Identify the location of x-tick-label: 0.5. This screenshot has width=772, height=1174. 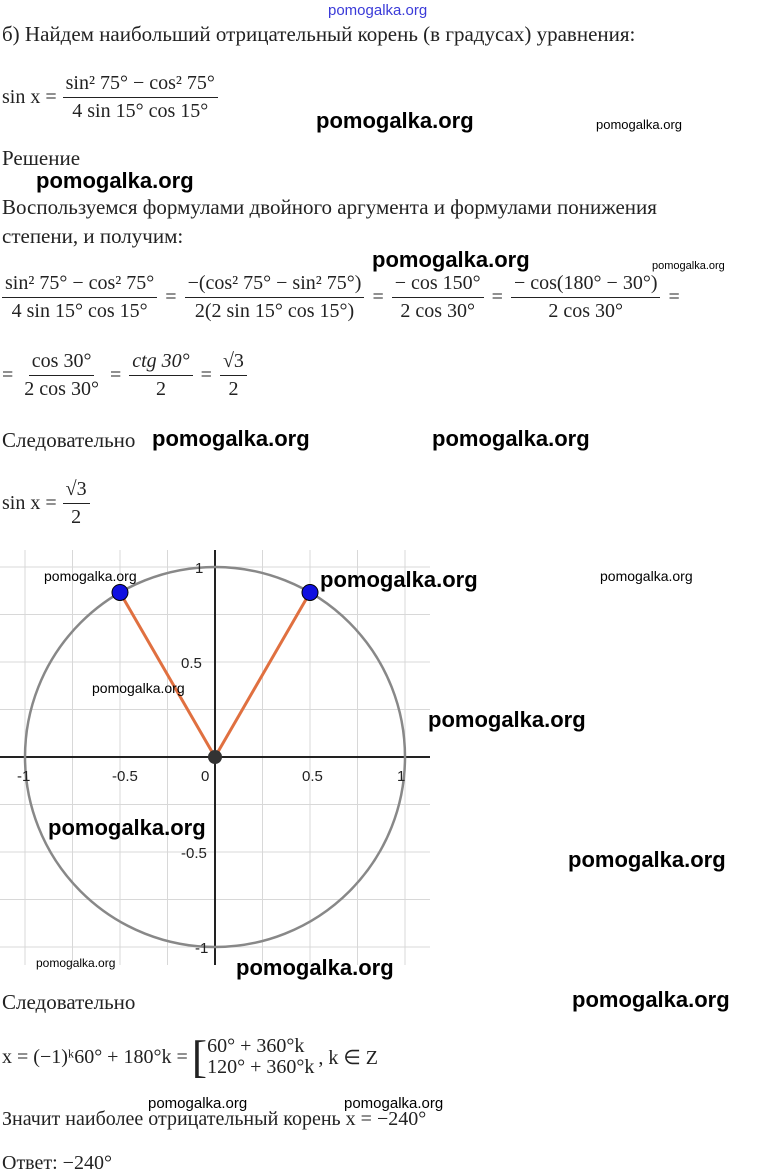
(312, 776).